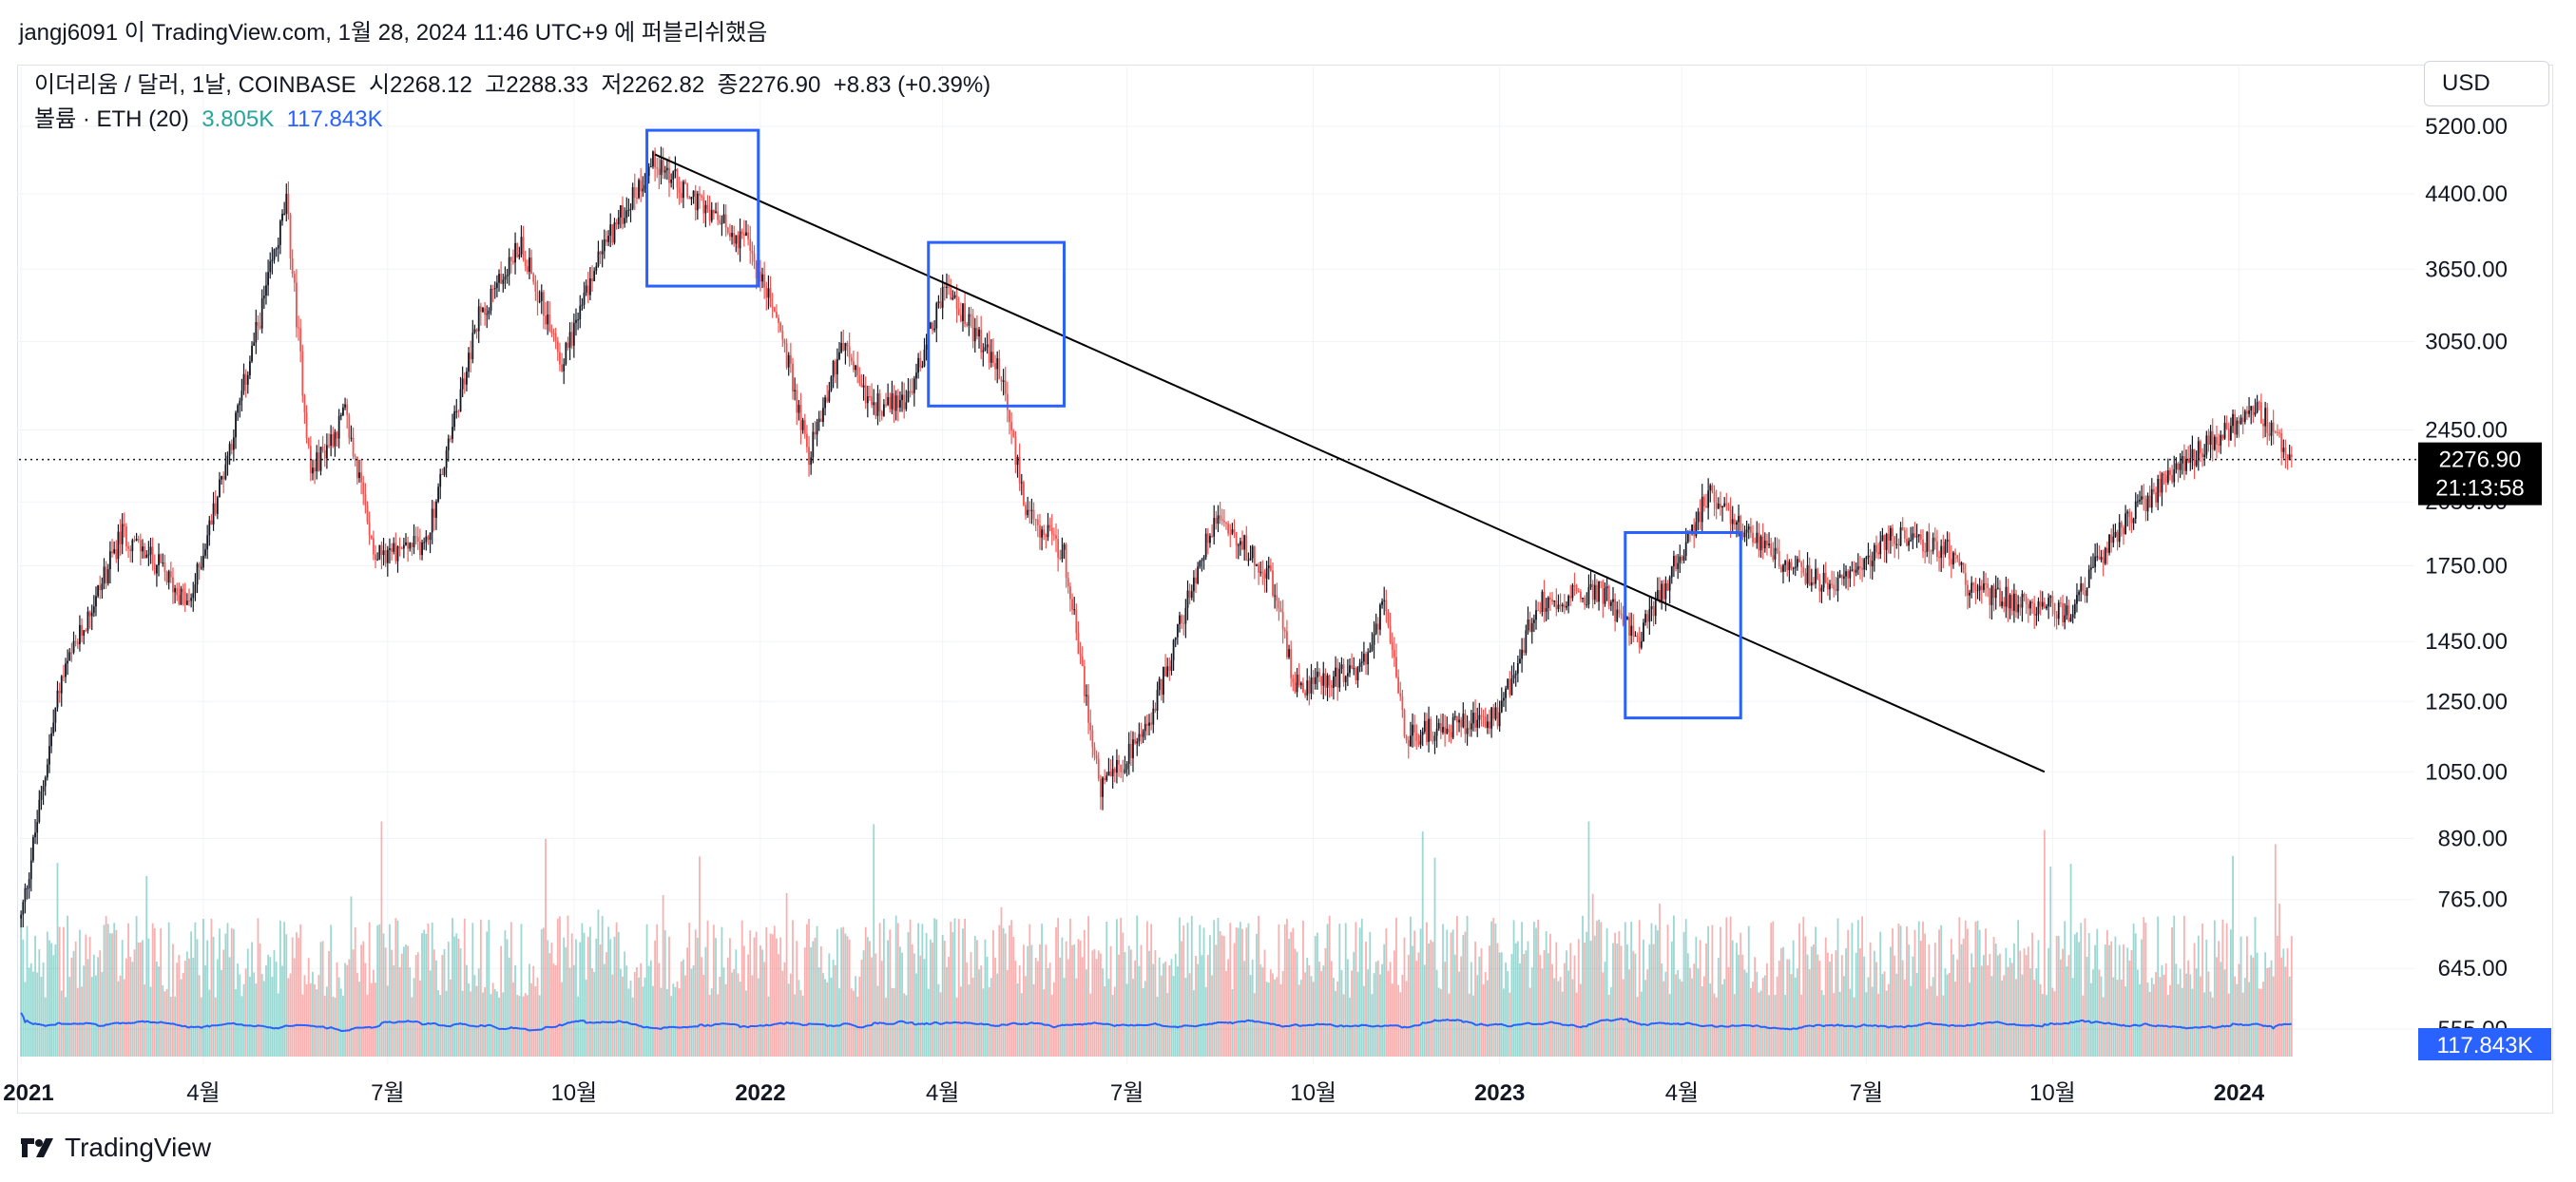  What do you see at coordinates (2239, 1093) in the screenshot?
I see `time-tick-label: 2024` at bounding box center [2239, 1093].